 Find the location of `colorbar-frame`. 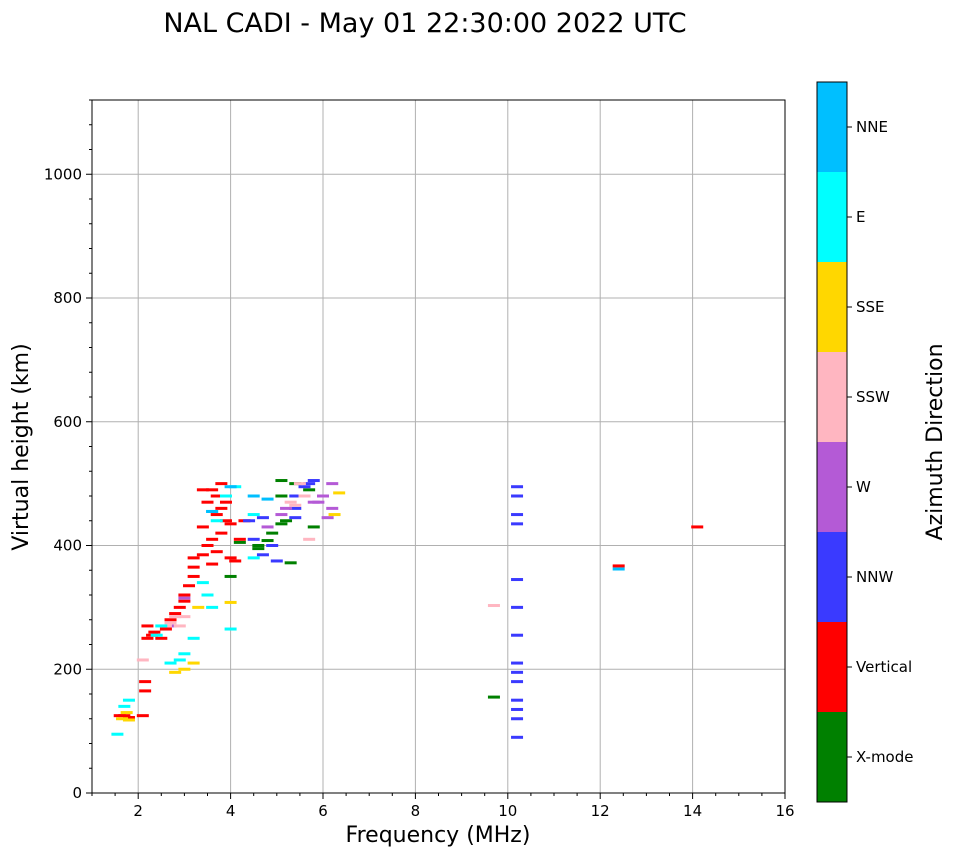

colorbar-frame is located at coordinates (832, 442).